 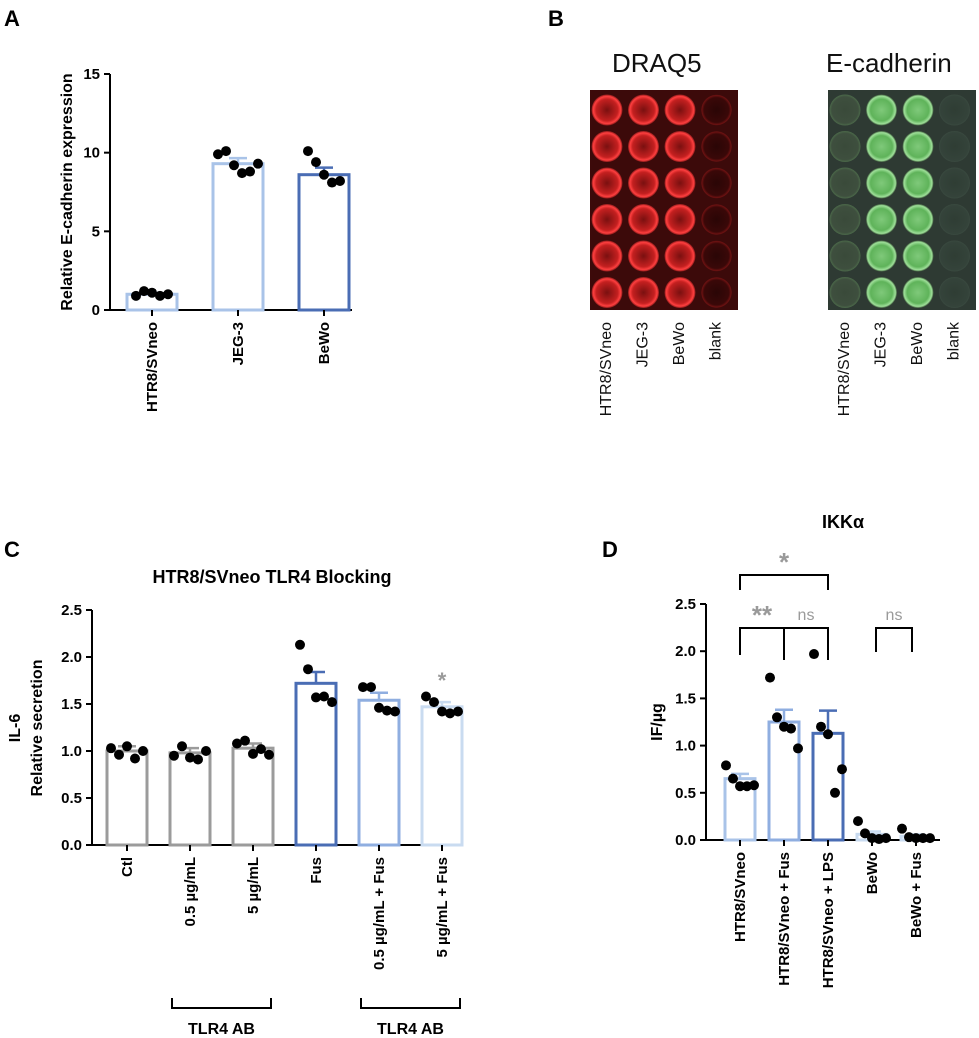 What do you see at coordinates (716, 340) in the screenshot?
I see `blot-lane-label: blank` at bounding box center [716, 340].